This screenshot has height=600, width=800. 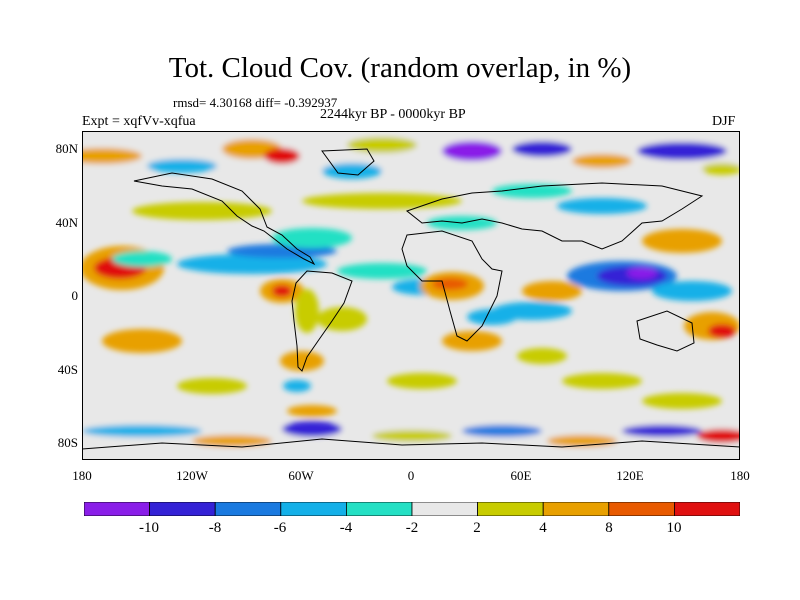 I want to click on x-tick-180w: 180, so click(x=82, y=475).